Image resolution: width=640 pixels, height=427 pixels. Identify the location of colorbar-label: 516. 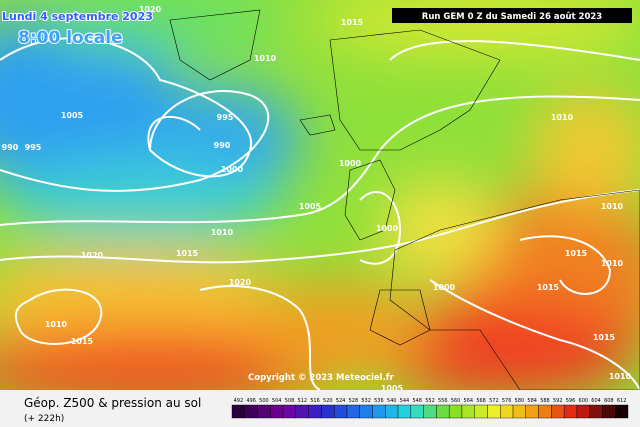
(315, 401).